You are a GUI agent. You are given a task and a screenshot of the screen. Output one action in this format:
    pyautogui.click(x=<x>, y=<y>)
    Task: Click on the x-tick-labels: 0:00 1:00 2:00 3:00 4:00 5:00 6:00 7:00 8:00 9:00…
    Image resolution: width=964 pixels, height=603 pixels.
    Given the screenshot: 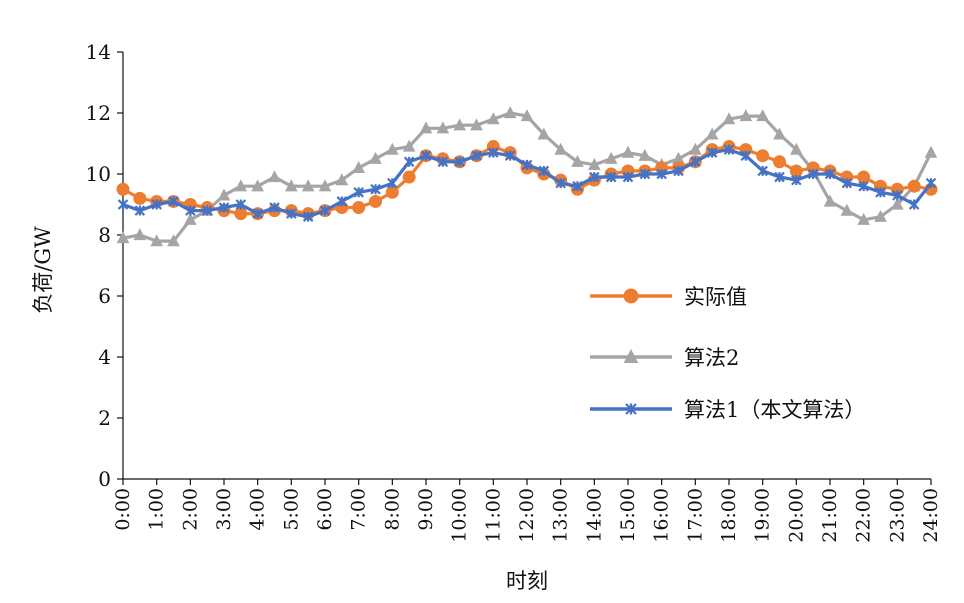 What is the action you would take?
    pyautogui.click(x=527, y=511)
    